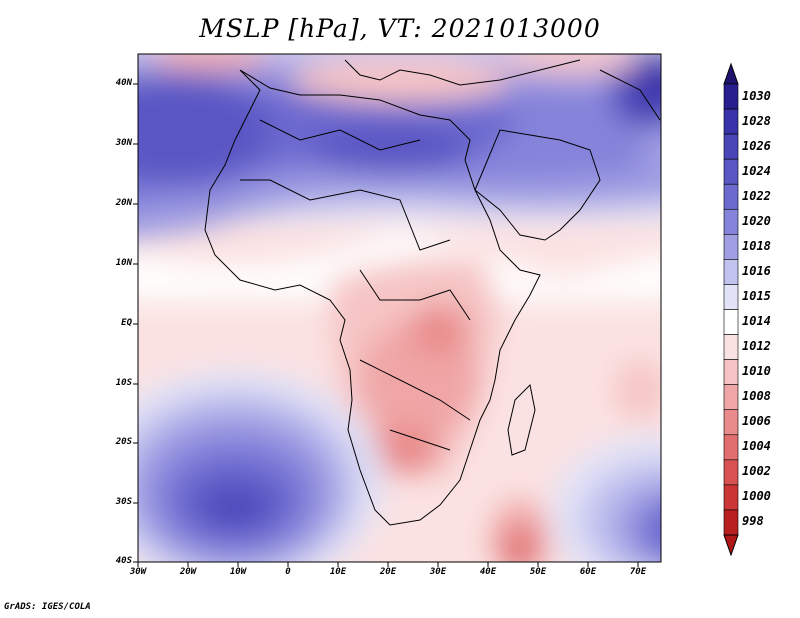 The width and height of the screenshot is (800, 618). I want to click on colorbar-label-1022: 1022, so click(756, 195).